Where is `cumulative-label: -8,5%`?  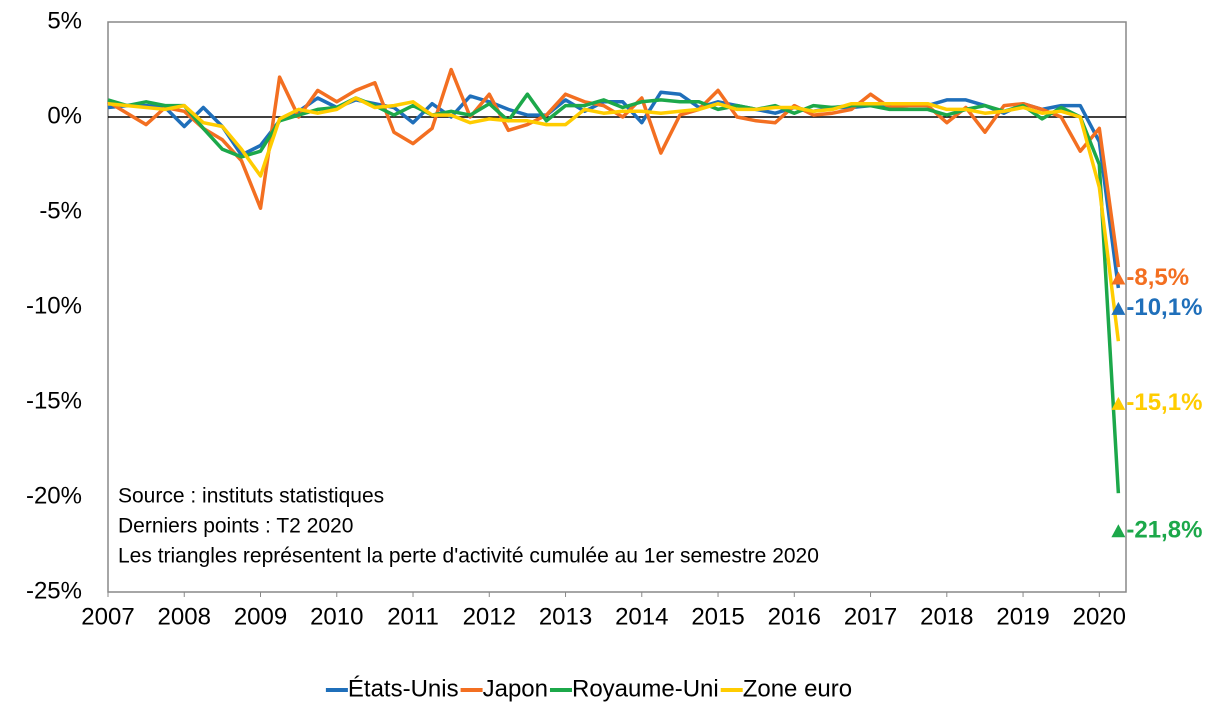
cumulative-label: -8,5% is located at coordinates (1157, 277).